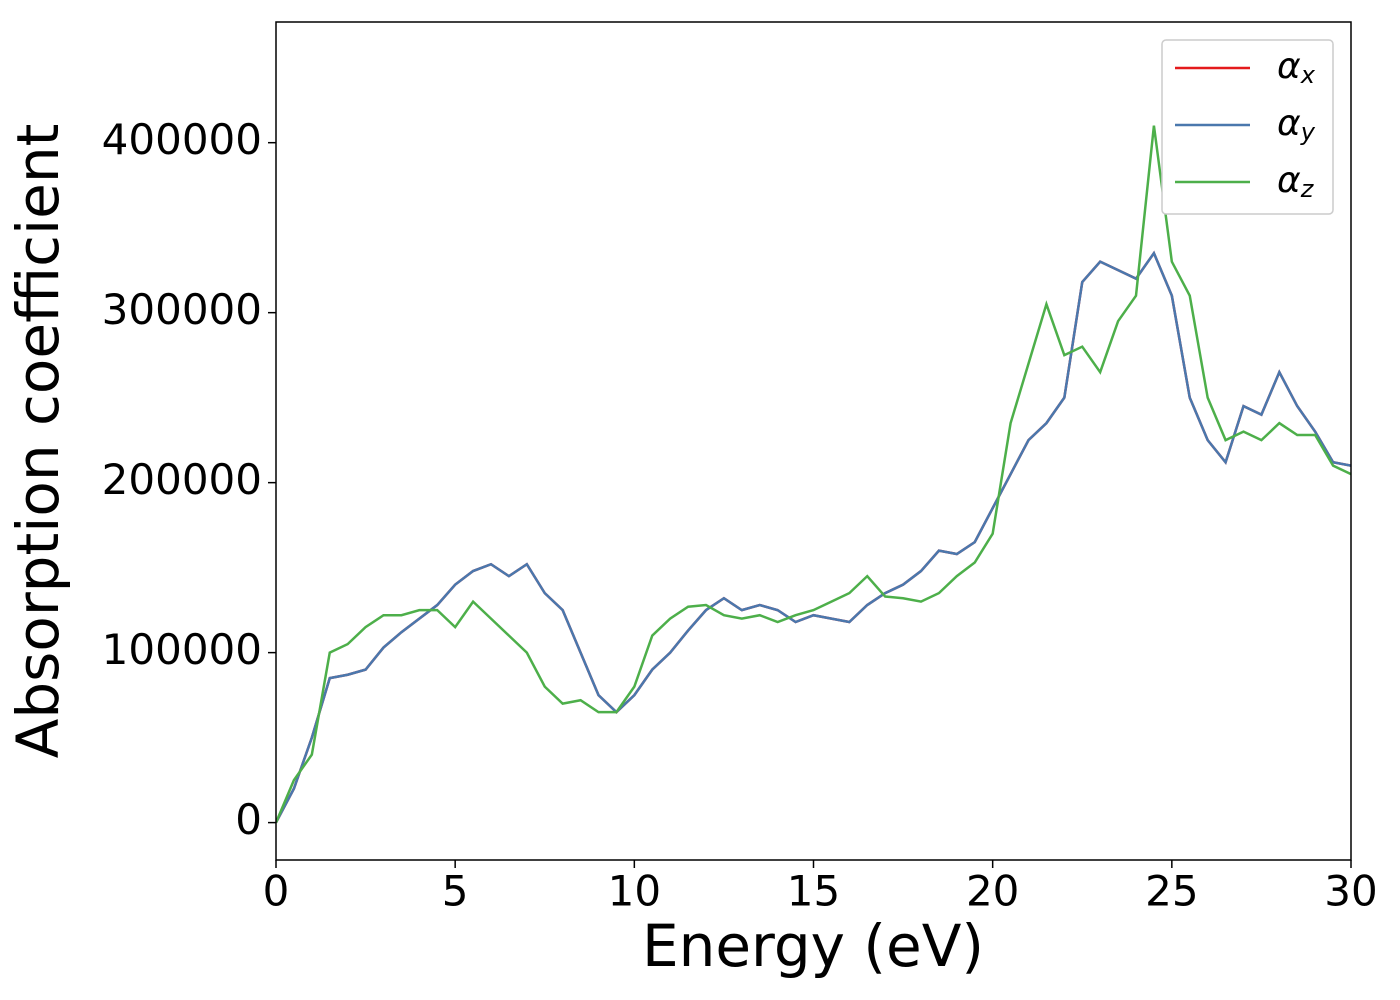 Image resolution: width=1400 pixels, height=1000 pixels. I want to click on y-tick-label: 100000, so click(182, 649).